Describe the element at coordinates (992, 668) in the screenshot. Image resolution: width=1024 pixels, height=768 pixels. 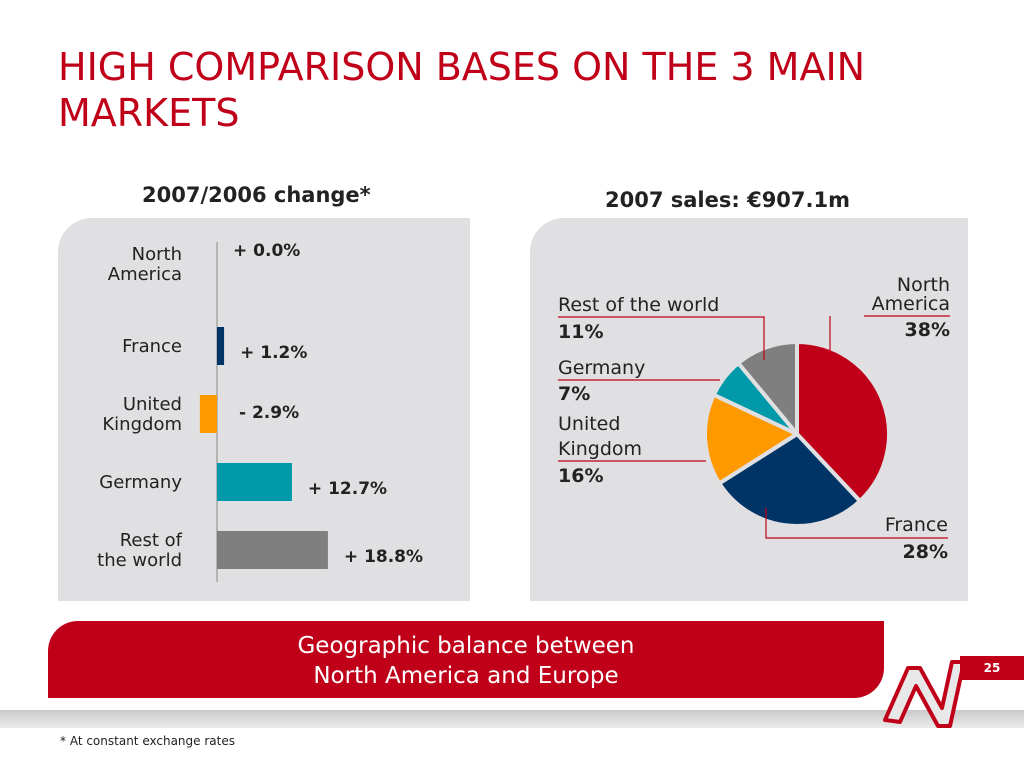
I see `page-number: 25` at that location.